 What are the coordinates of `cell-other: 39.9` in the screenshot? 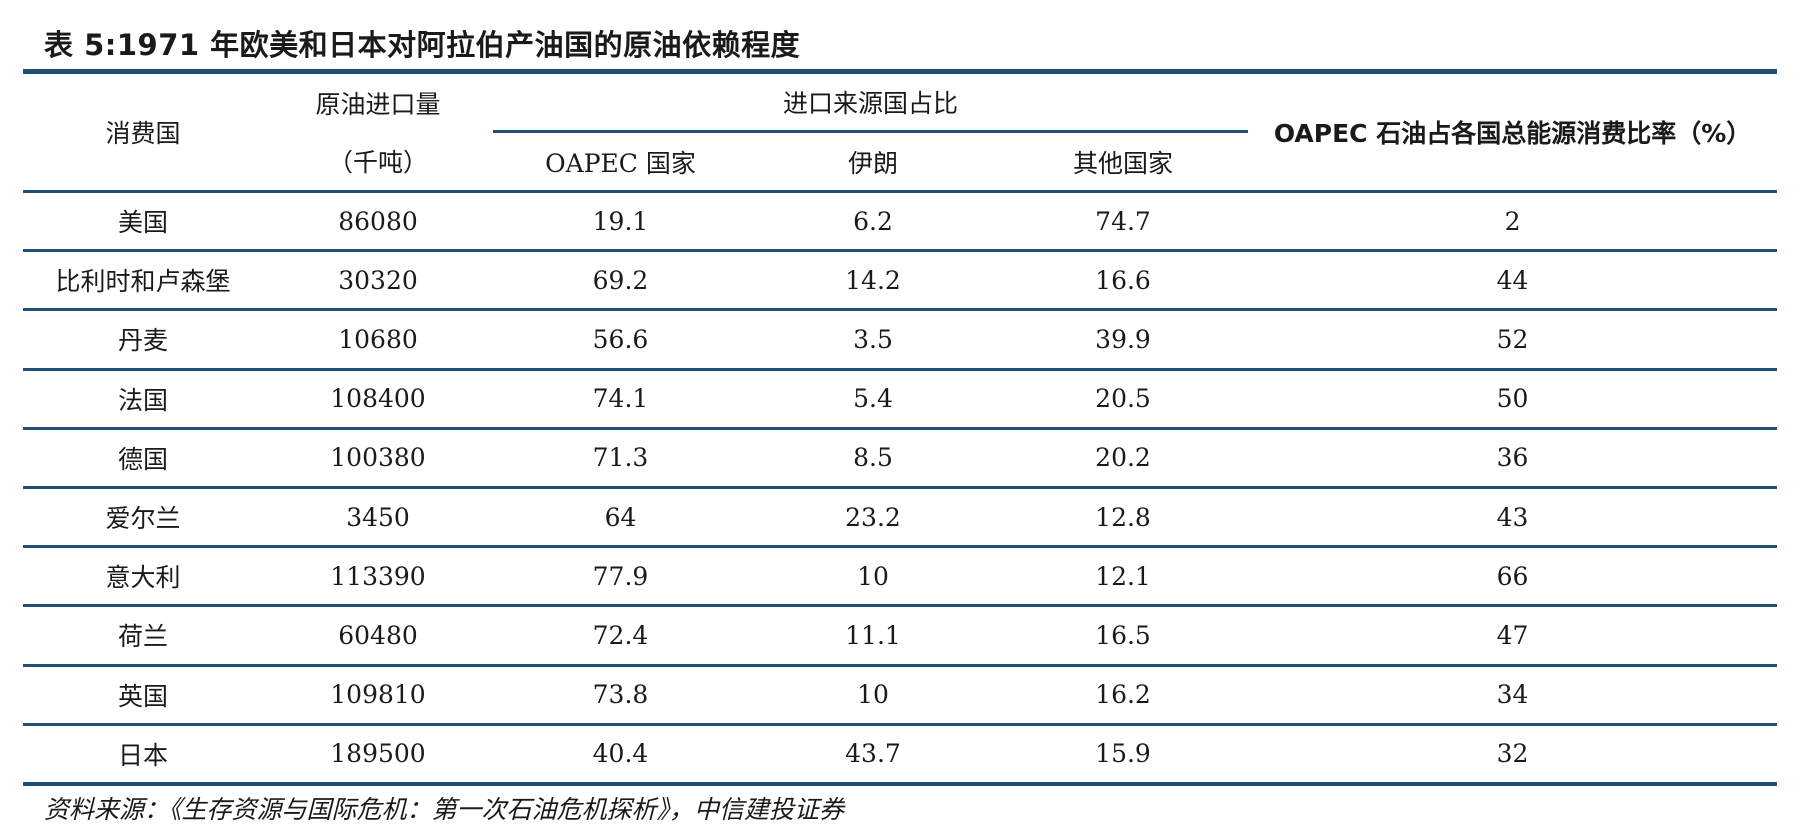 It's located at (1123, 340).